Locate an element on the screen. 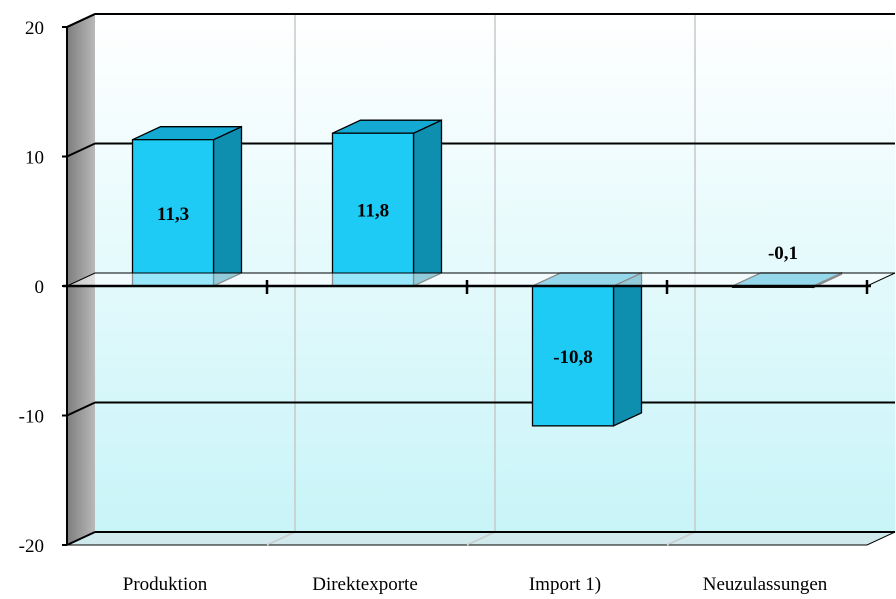 The image size is (896, 599). bar is located at coordinates (387, 203).